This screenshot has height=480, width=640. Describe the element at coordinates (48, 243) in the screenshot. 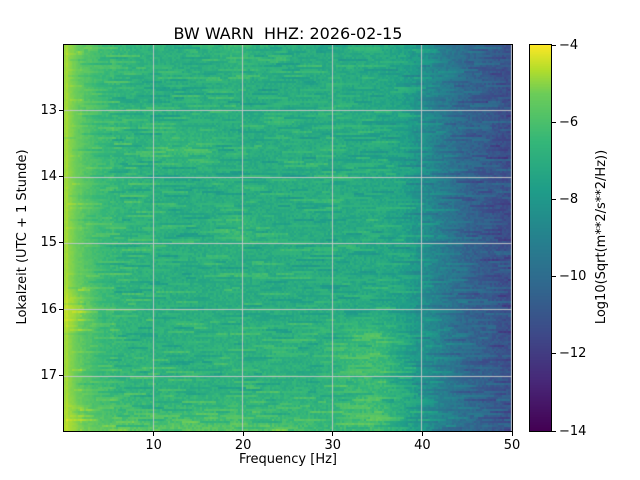

I see `y-tick-label: 15` at that location.